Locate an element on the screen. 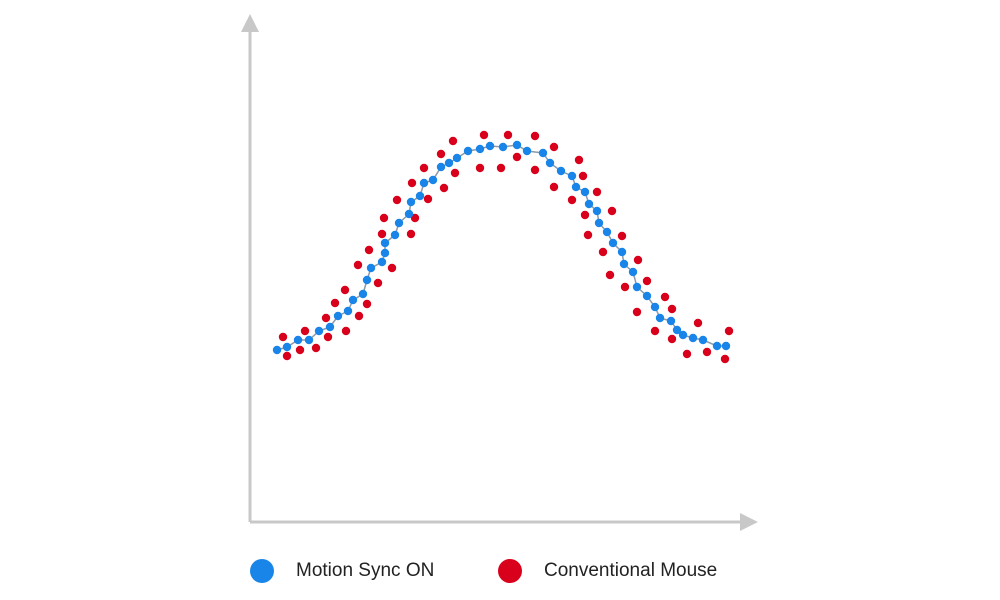 The width and height of the screenshot is (1000, 600). legend-swatch-red is located at coordinates (510, 571).